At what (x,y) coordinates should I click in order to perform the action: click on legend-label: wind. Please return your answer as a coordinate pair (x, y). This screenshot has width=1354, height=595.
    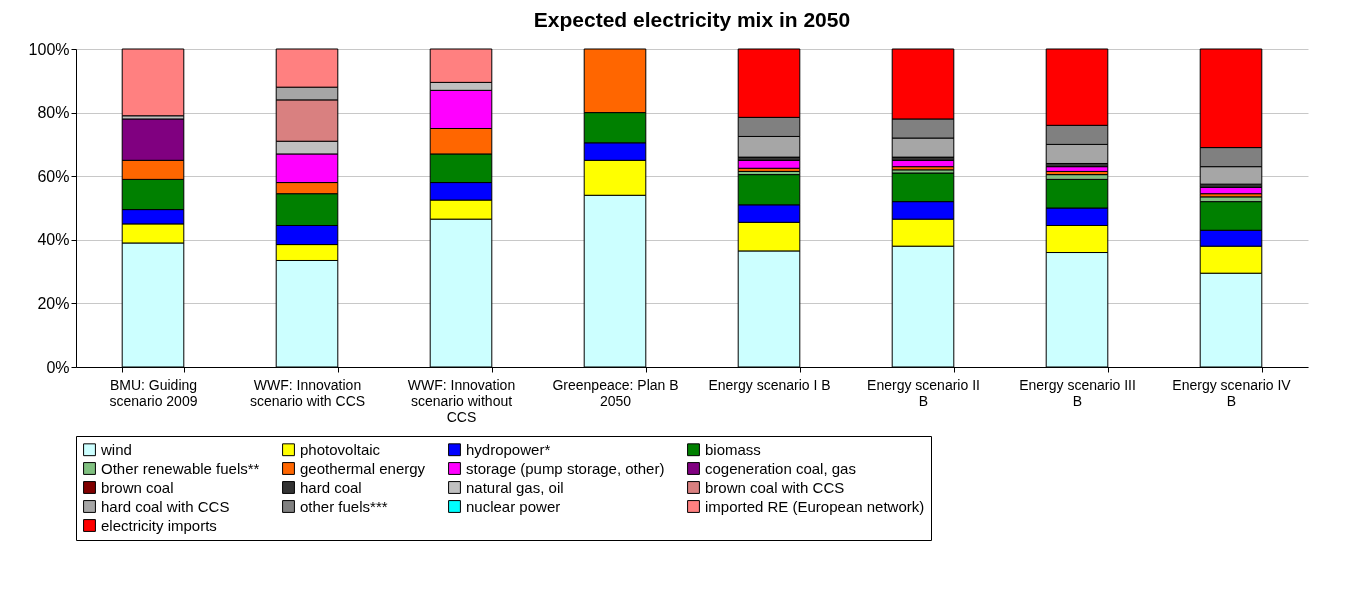
    Looking at the image, I should click on (116, 449).